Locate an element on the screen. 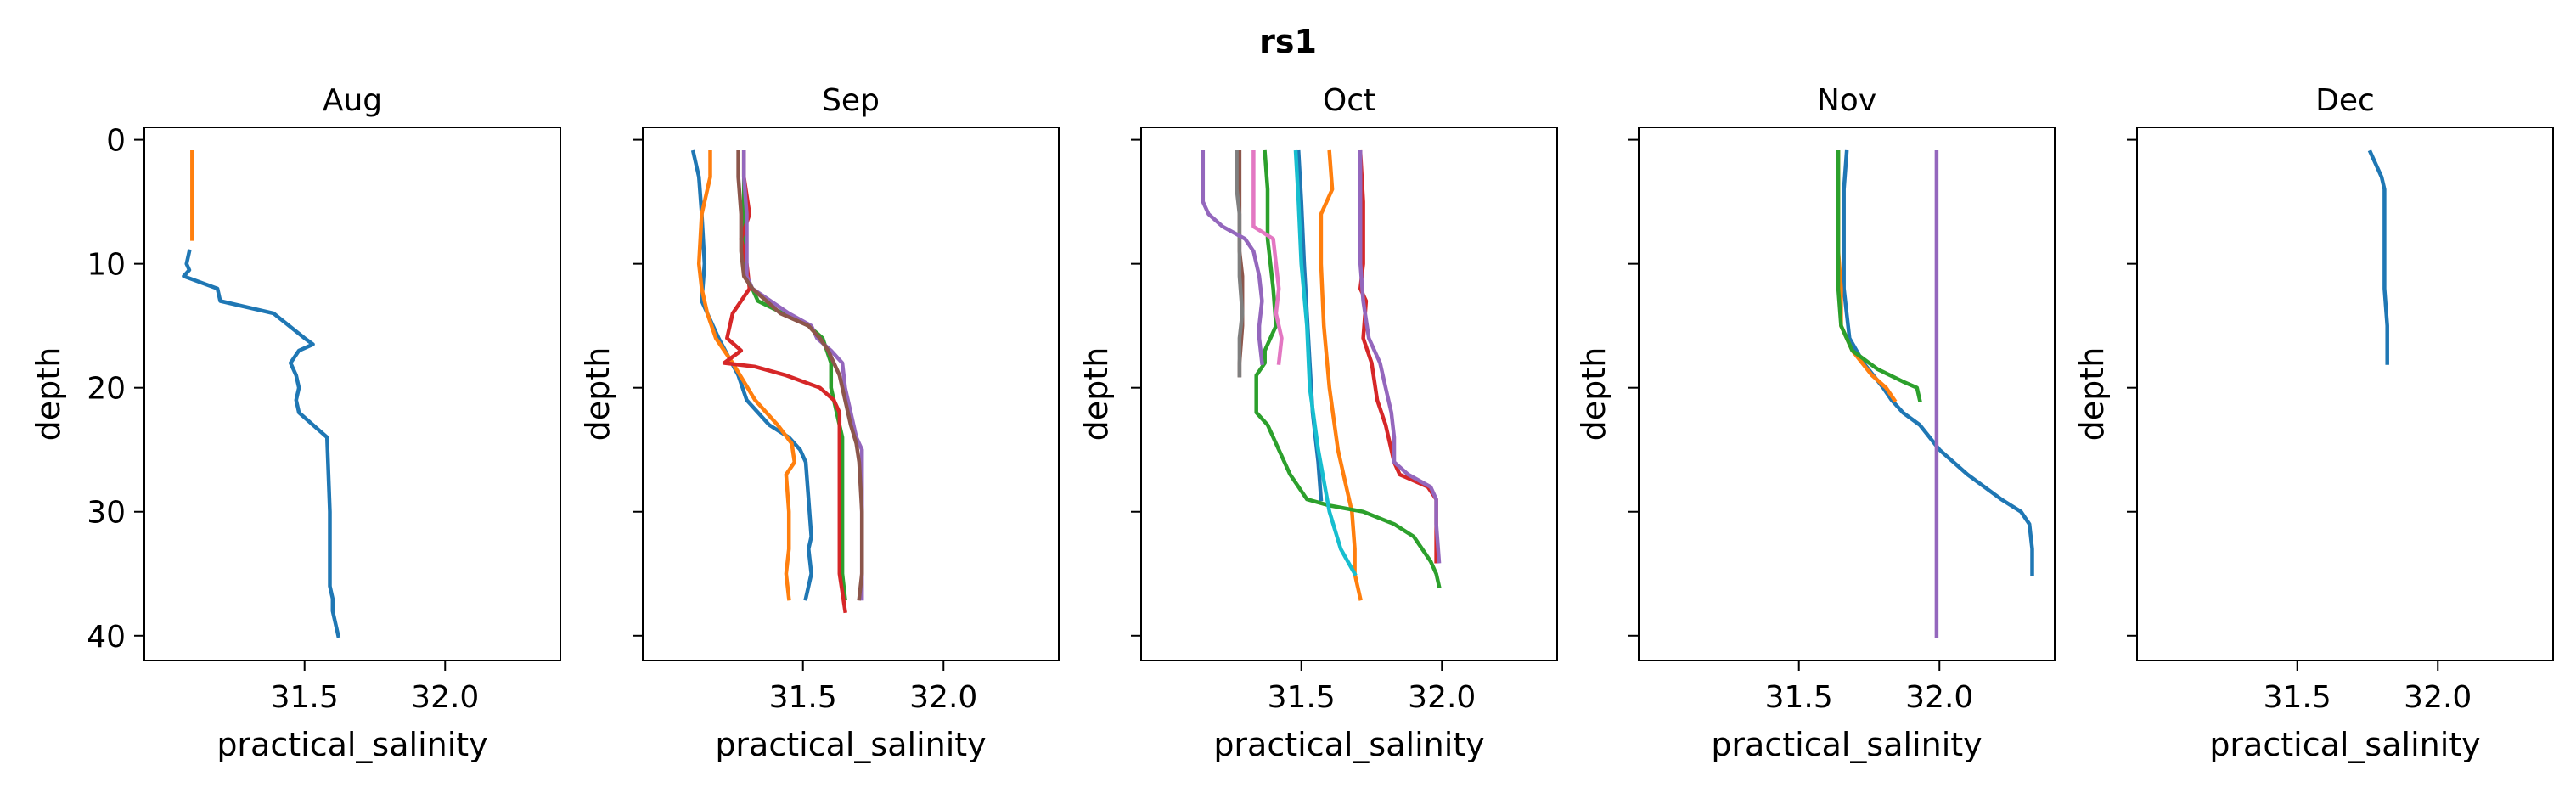 This screenshot has height=793, width=2576. panel-title: Dec is located at coordinates (2345, 100).